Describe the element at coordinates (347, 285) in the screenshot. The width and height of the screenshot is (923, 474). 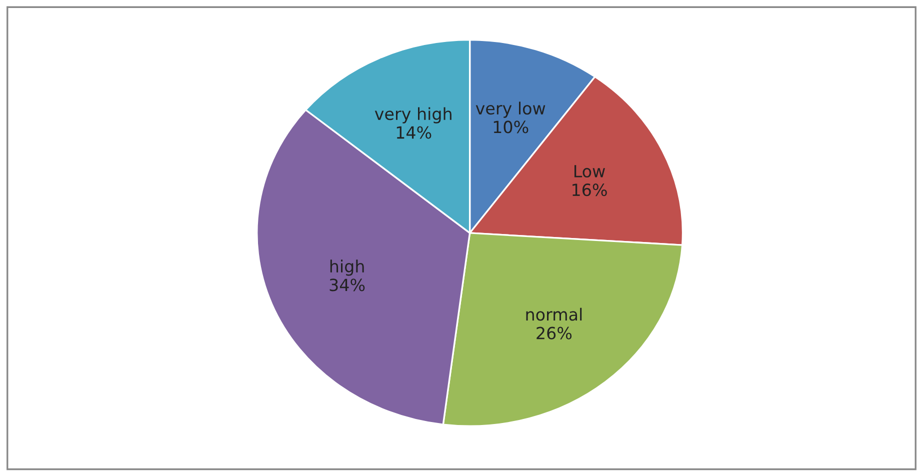
I see `data-label: 34%` at that location.